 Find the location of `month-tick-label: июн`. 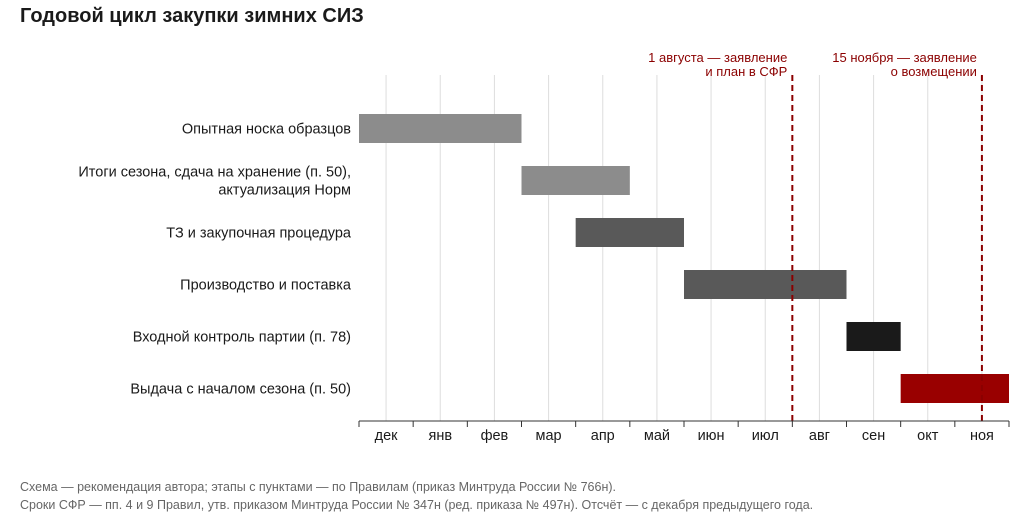

month-tick-label: июн is located at coordinates (711, 436).